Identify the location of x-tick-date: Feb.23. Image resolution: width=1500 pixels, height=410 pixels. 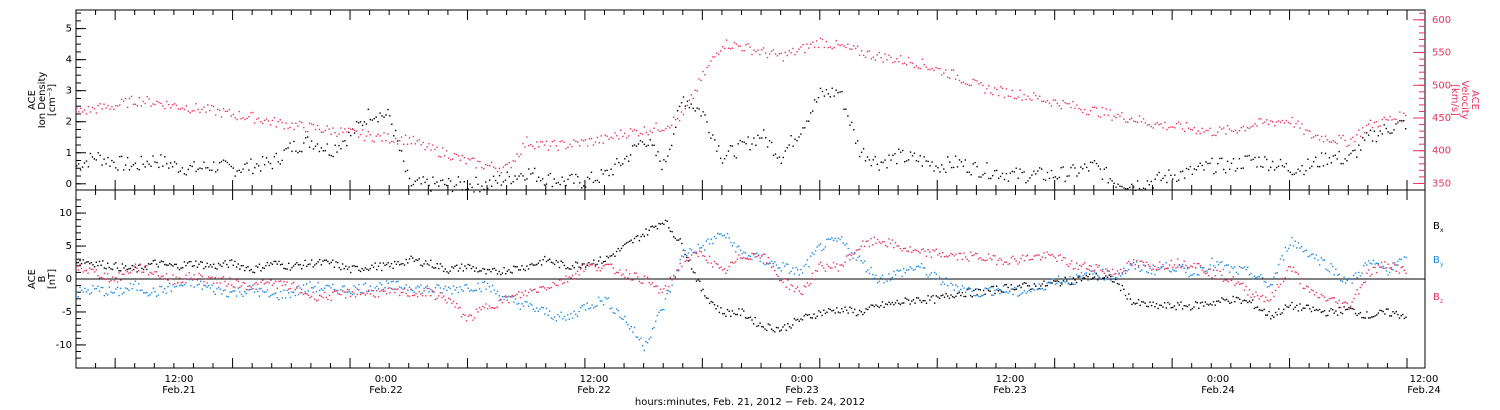
(802, 390).